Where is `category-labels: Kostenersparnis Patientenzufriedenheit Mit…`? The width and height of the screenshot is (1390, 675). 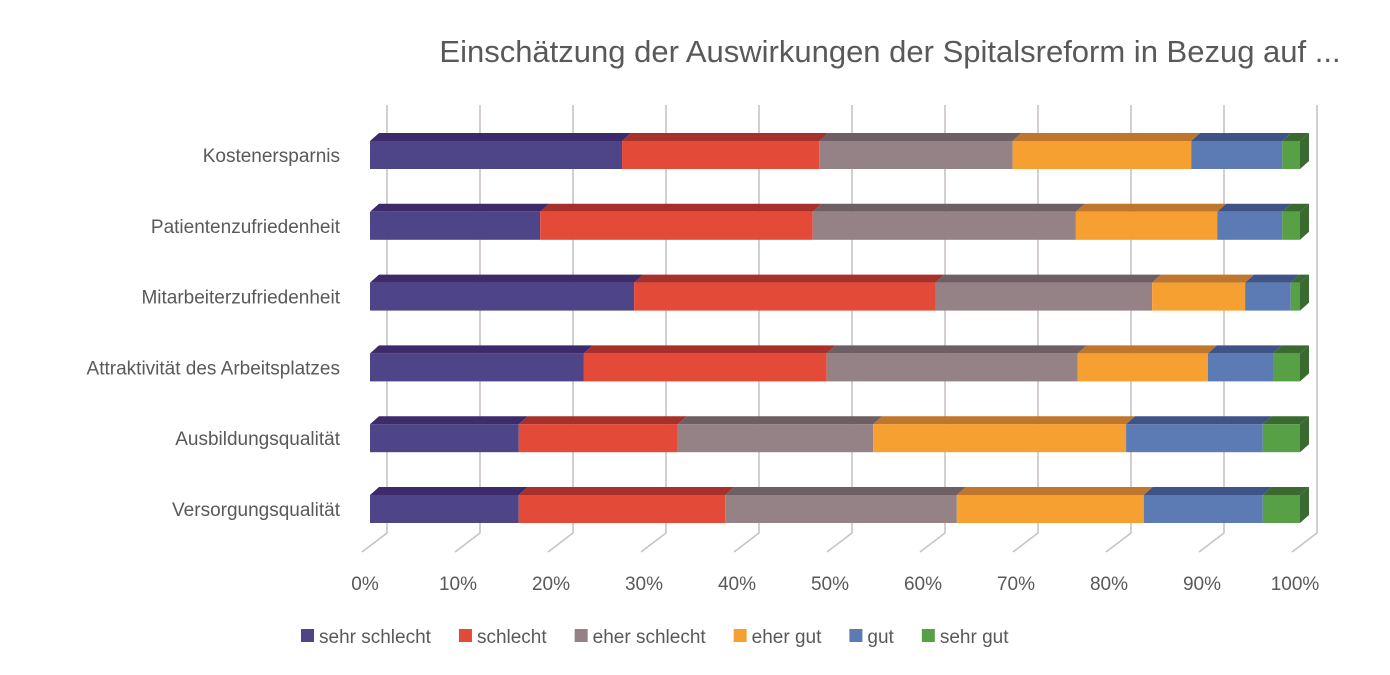 category-labels: Kostenersparnis Patientenzufriedenheit Mit… is located at coordinates (214, 333).